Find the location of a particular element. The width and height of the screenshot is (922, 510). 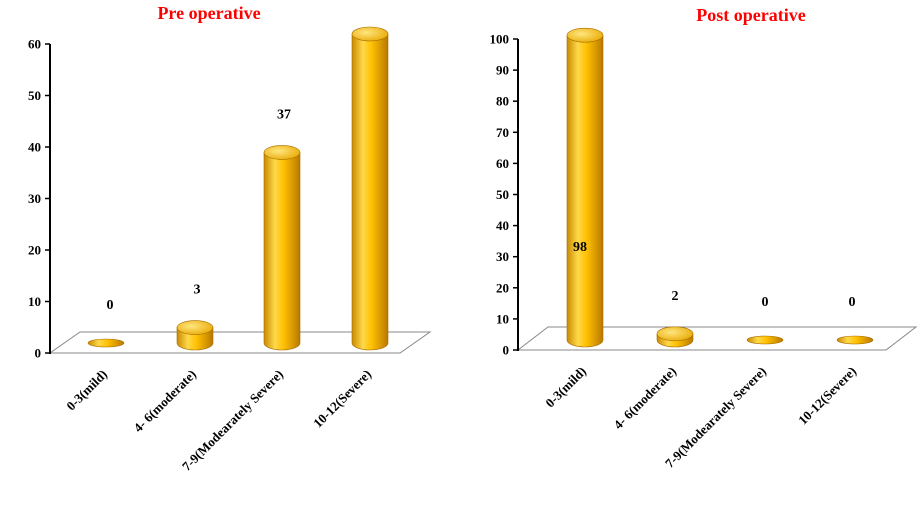

data-label: 60 is located at coordinates (370, 2).